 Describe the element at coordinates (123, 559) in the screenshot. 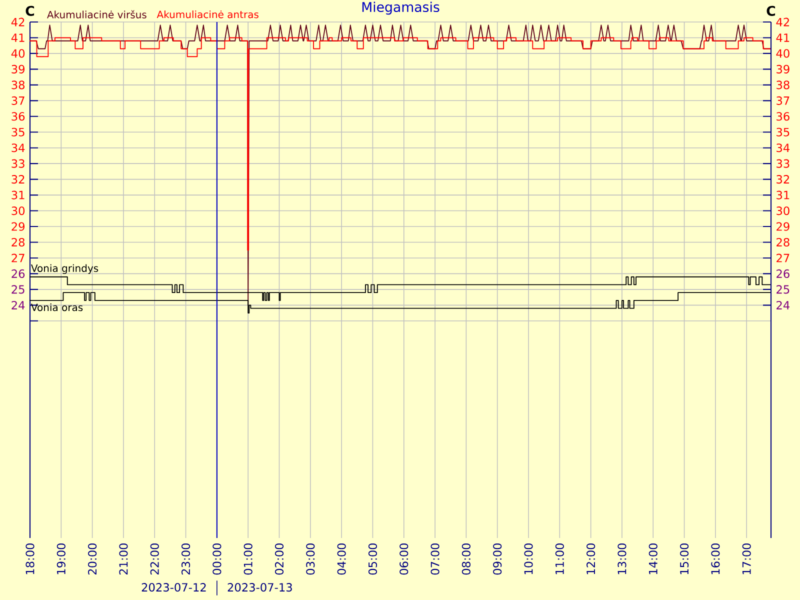

I see `x-tick-label: 21:00` at that location.